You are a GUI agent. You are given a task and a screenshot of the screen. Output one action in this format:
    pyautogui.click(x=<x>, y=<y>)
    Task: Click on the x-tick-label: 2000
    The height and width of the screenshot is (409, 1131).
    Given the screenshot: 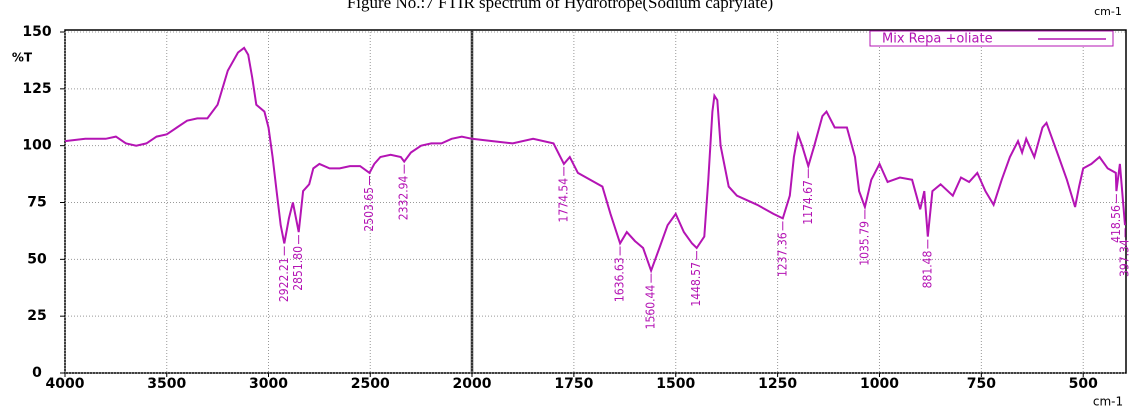 What is the action you would take?
    pyautogui.click(x=472, y=384)
    